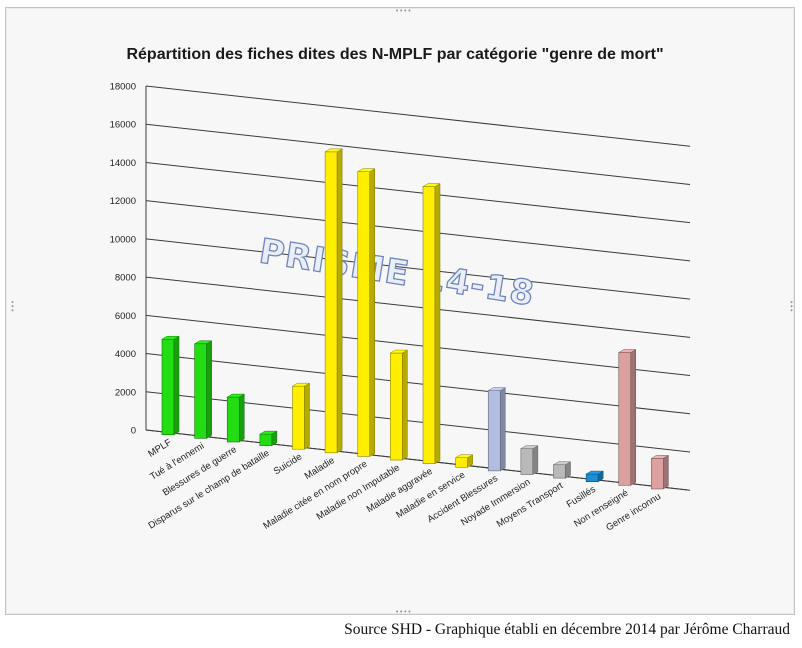 The image size is (802, 648). I want to click on resize-handle-bottom: ••••, so click(403, 612).